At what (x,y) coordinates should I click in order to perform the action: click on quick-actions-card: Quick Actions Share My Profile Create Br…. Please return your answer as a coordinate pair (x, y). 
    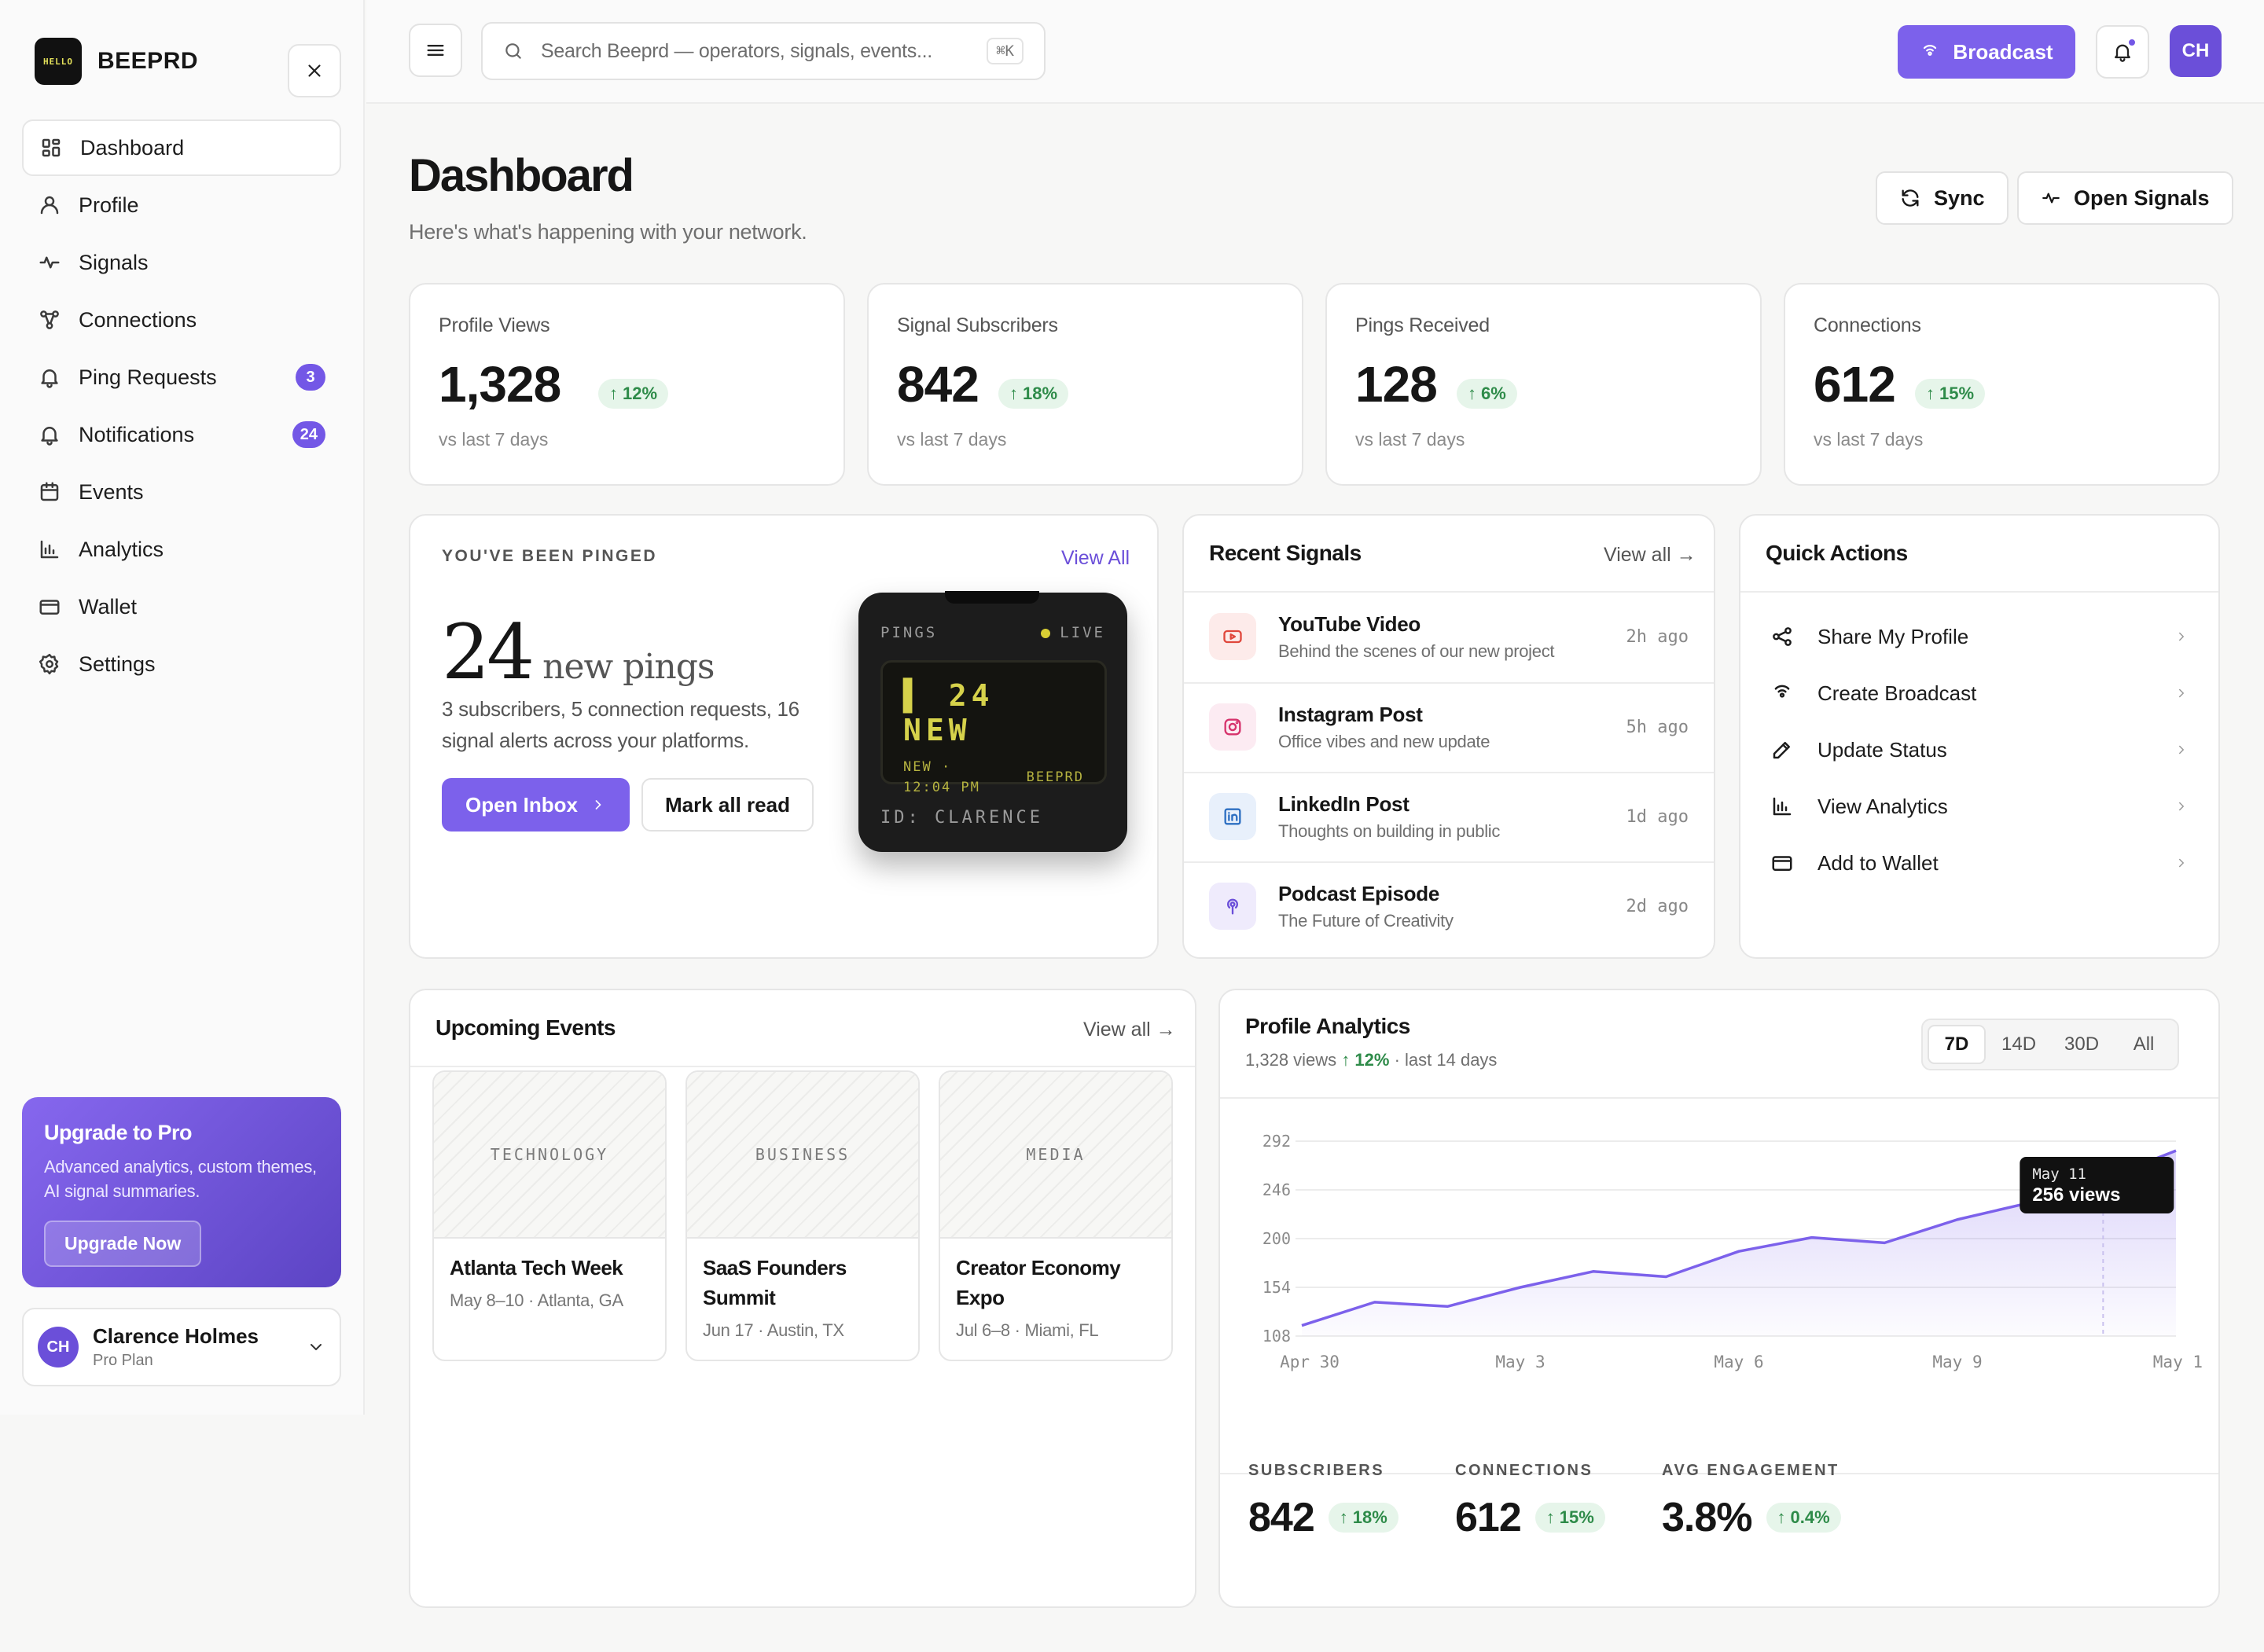
    Looking at the image, I should click on (1979, 737).